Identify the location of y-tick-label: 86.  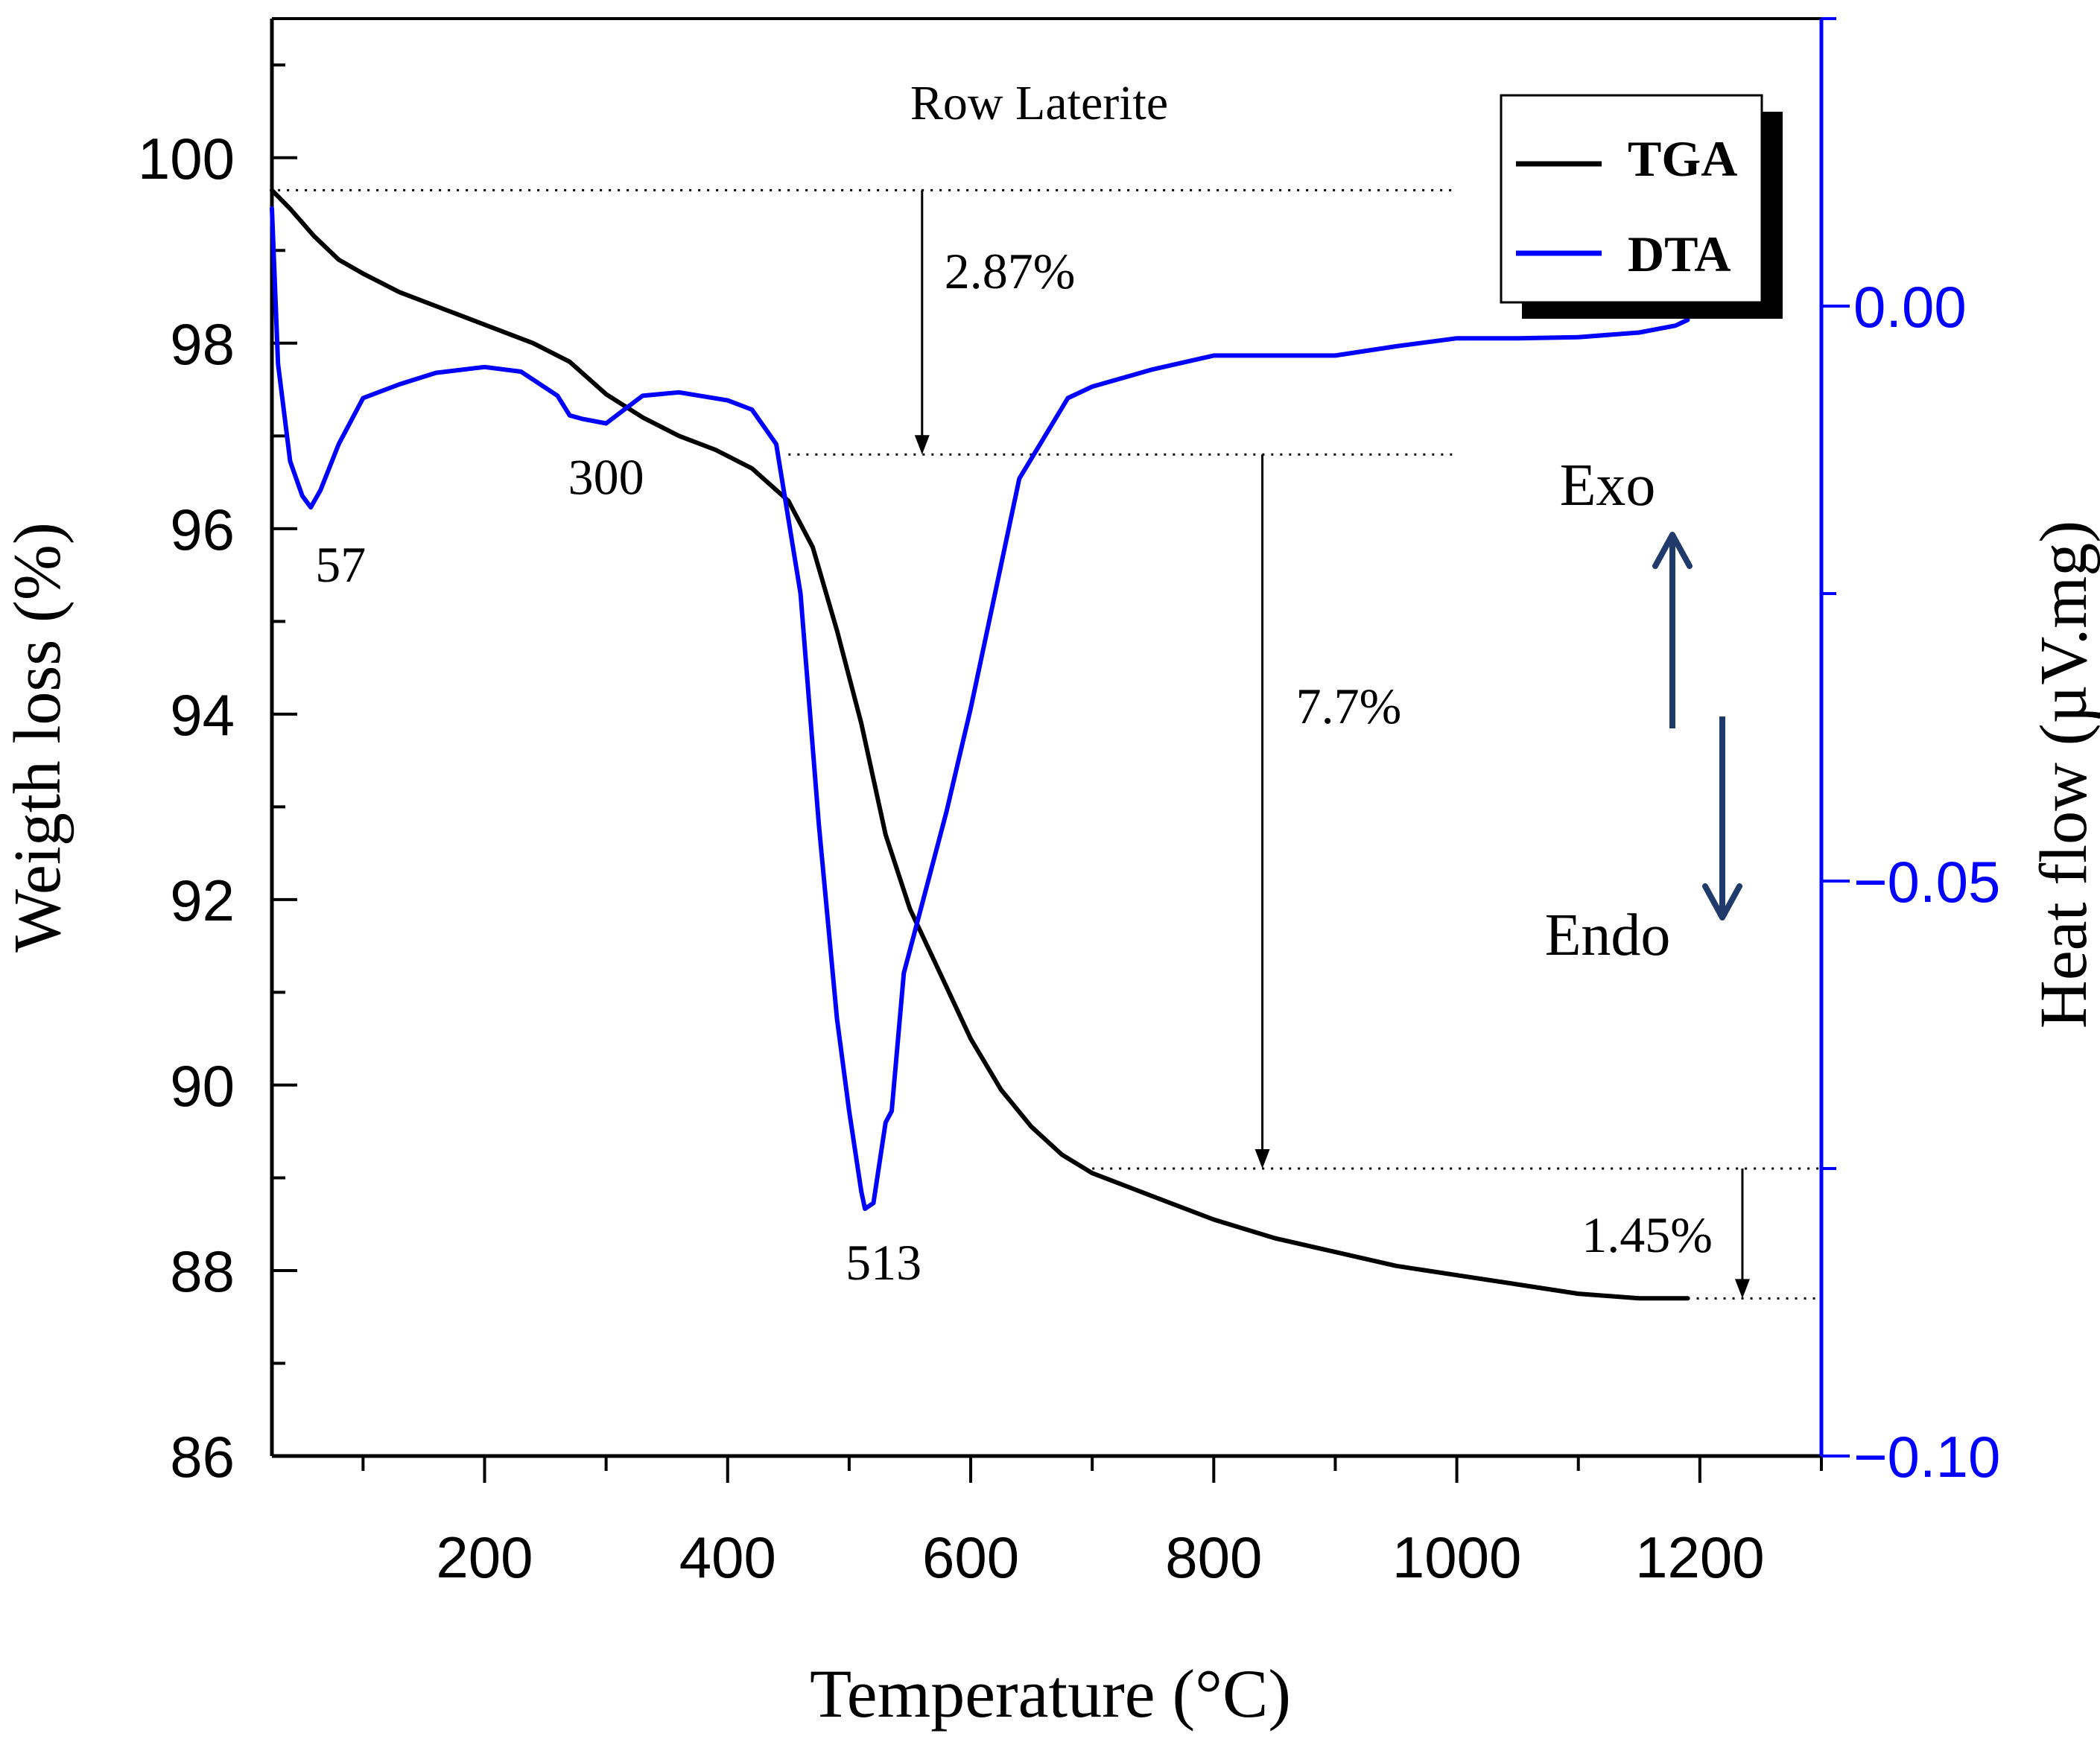
(202, 1457).